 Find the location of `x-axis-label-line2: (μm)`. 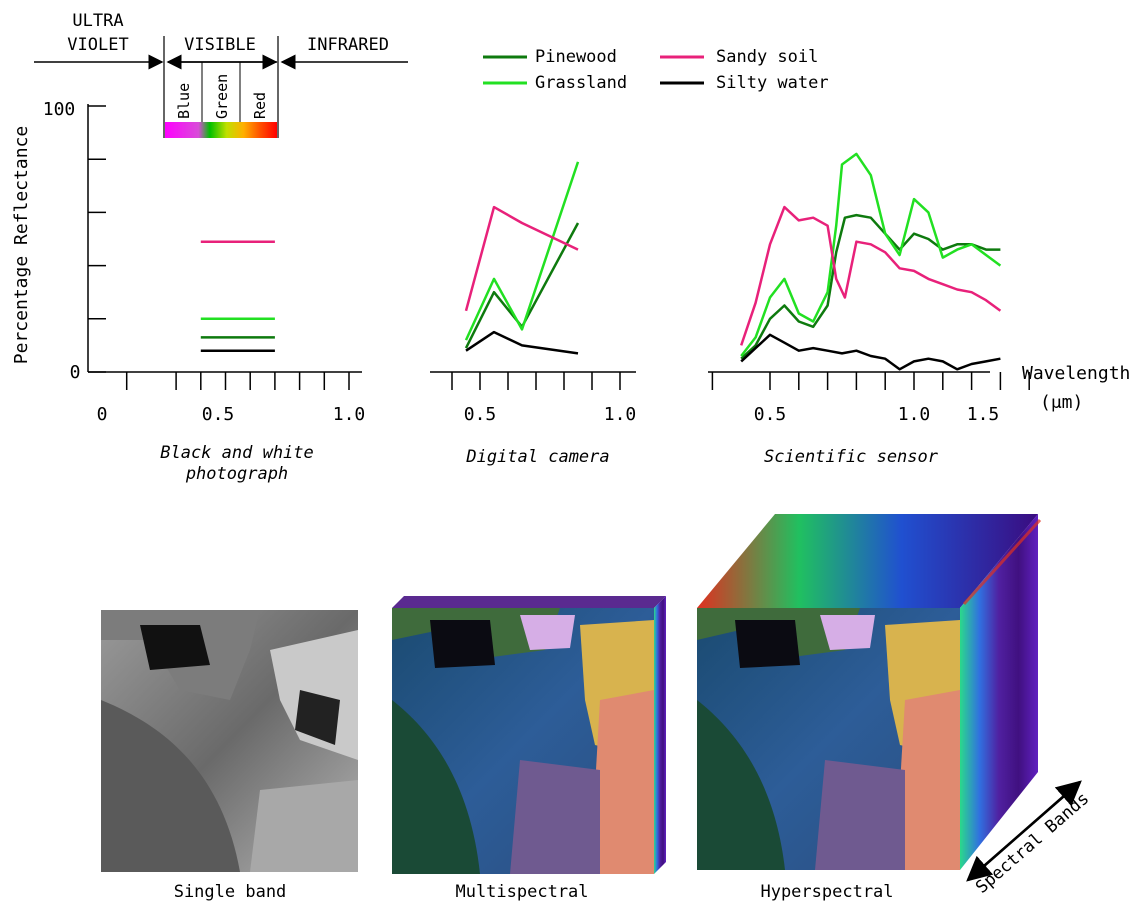

x-axis-label-line2: (μm) is located at coordinates (1061, 402).